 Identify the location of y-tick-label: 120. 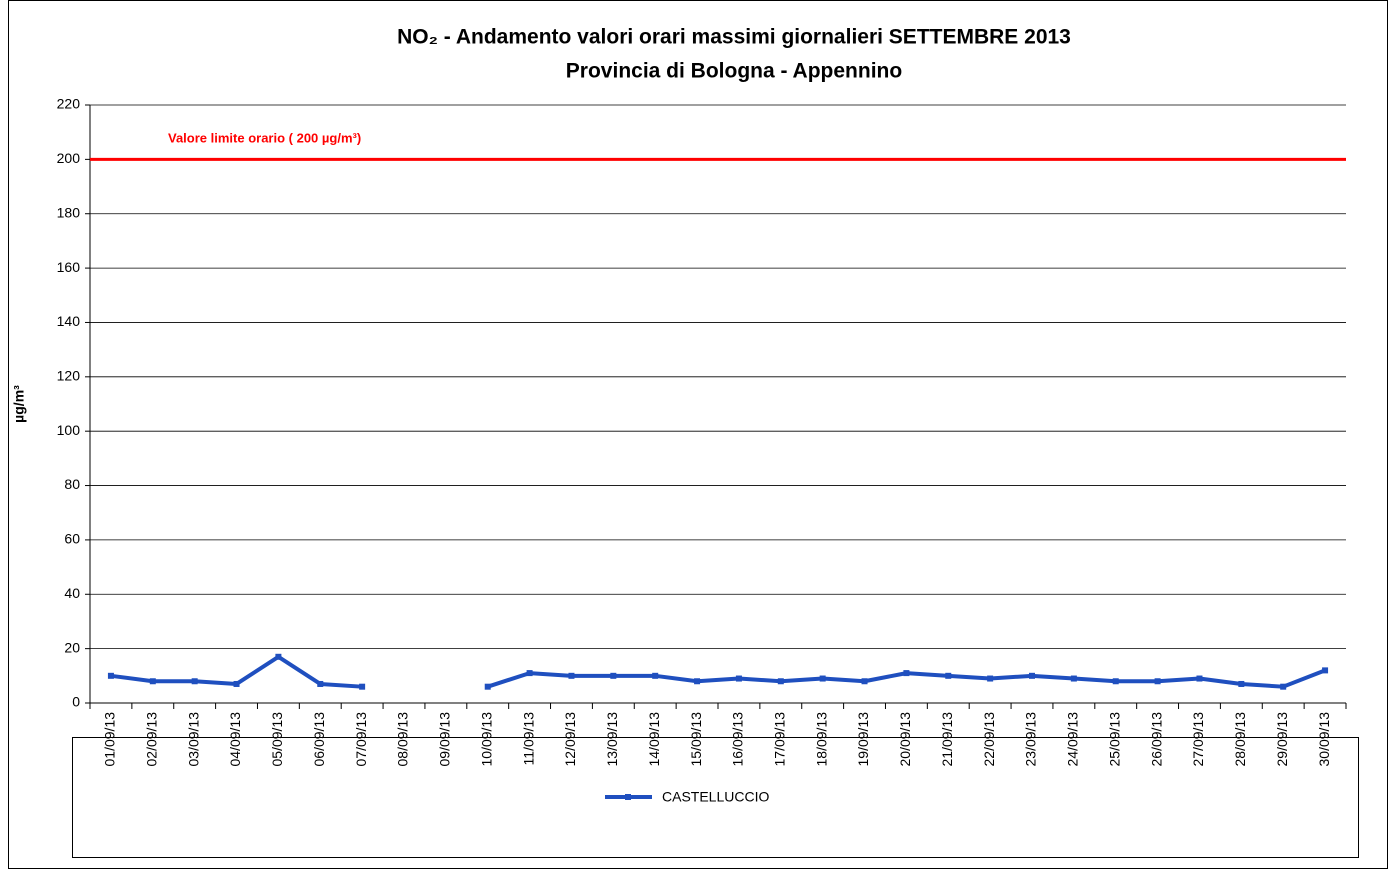
(69, 376).